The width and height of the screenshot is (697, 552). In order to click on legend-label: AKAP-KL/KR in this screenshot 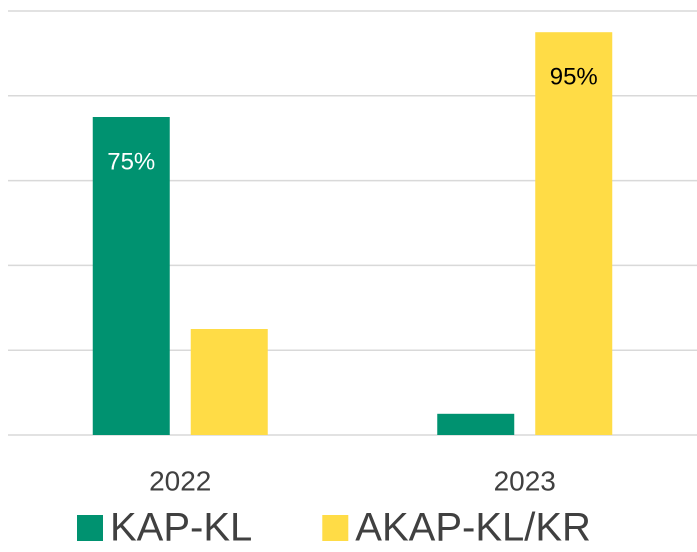, I will do `click(473, 528)`.